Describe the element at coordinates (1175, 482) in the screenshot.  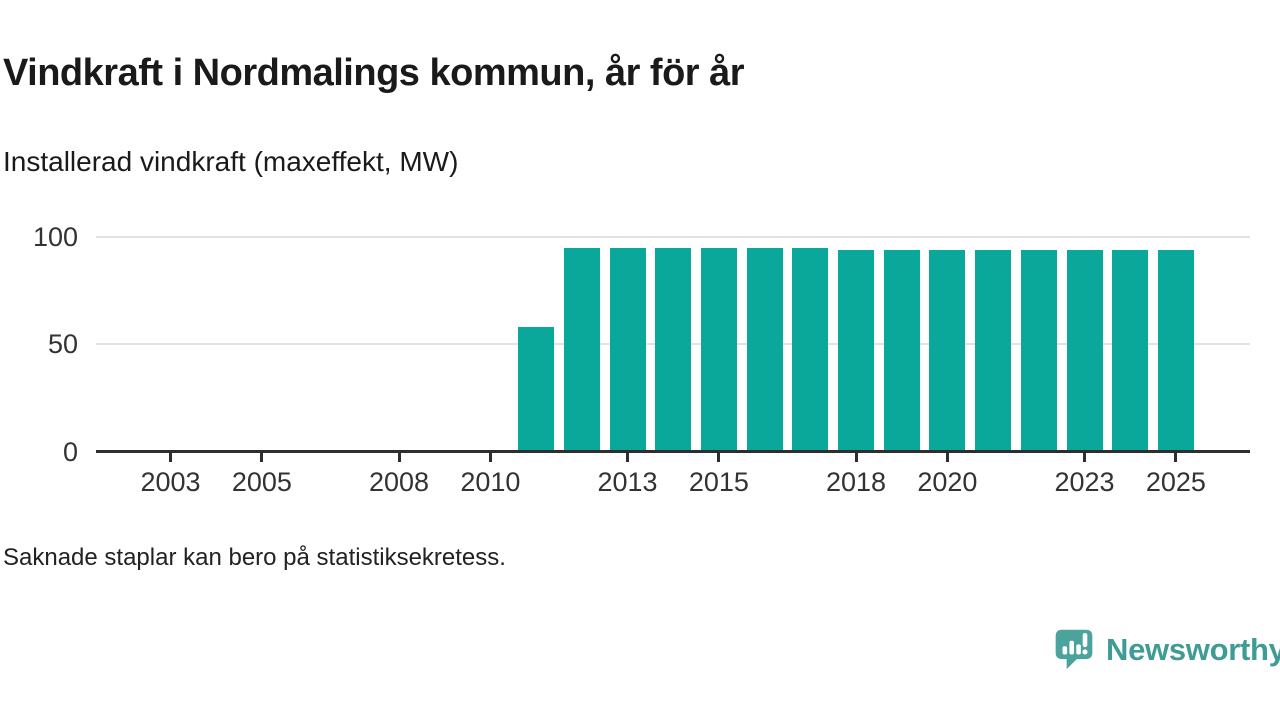
I see `x-tick-label: 2025` at that location.